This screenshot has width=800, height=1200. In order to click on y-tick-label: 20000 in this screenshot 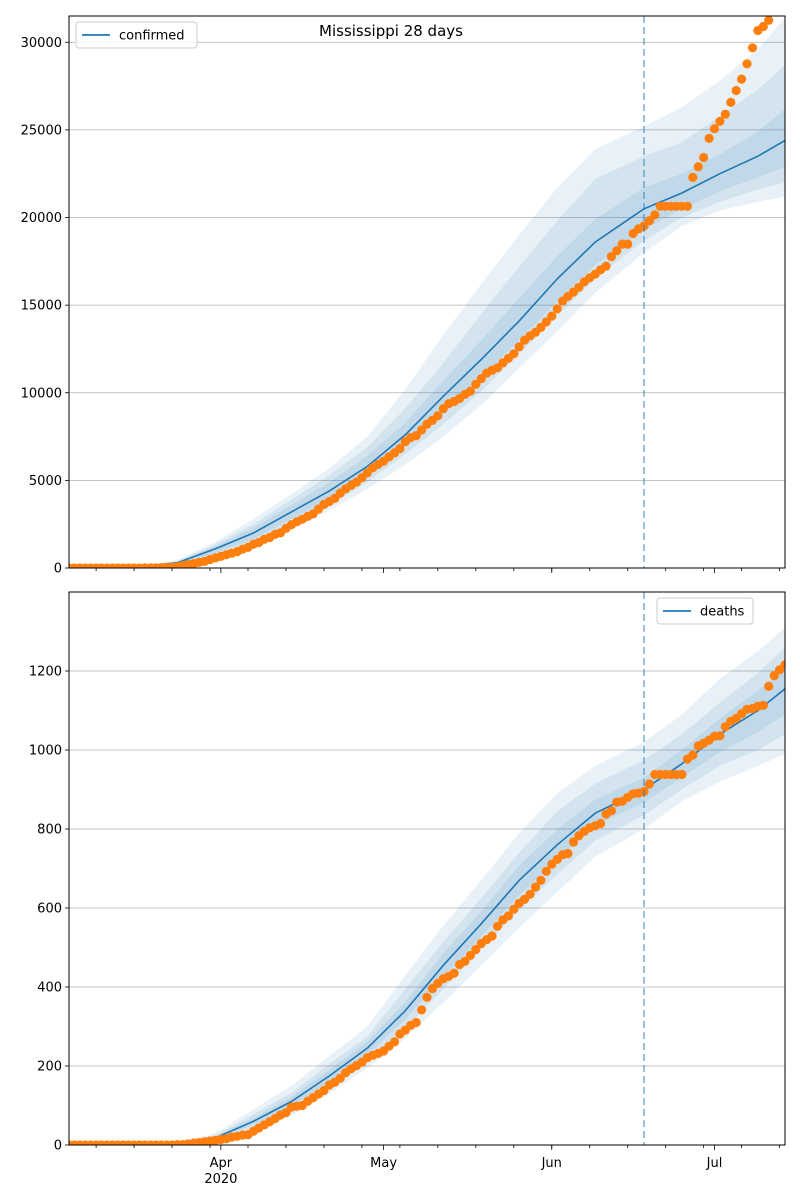, I will do `click(41, 218)`.